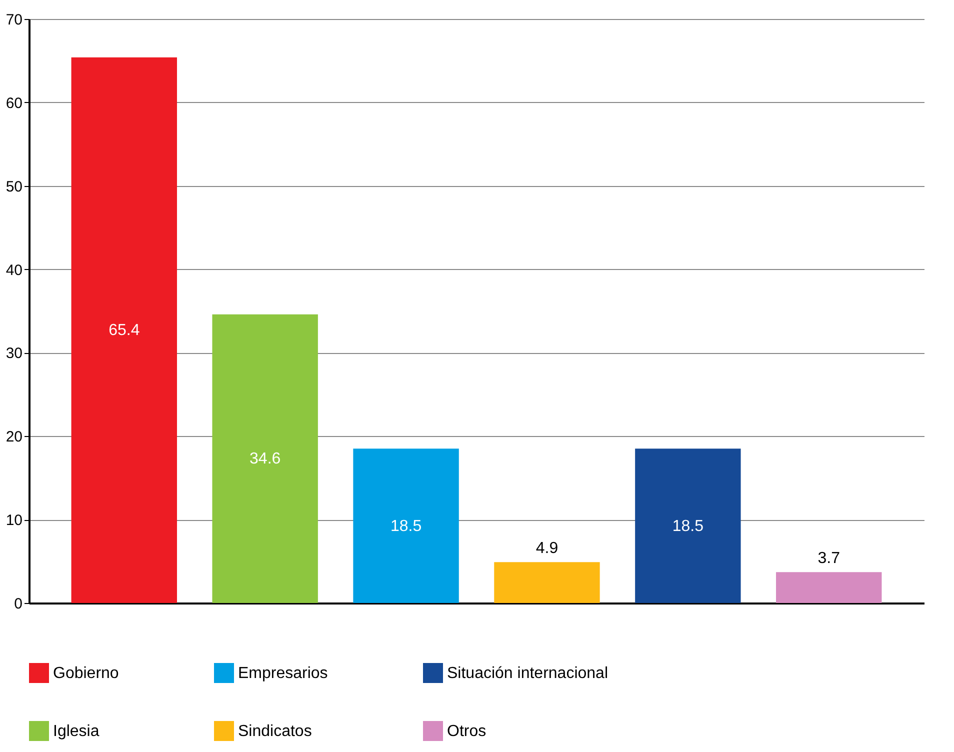 The width and height of the screenshot is (954, 752). What do you see at coordinates (14, 437) in the screenshot?
I see `y-tick-label: 20` at bounding box center [14, 437].